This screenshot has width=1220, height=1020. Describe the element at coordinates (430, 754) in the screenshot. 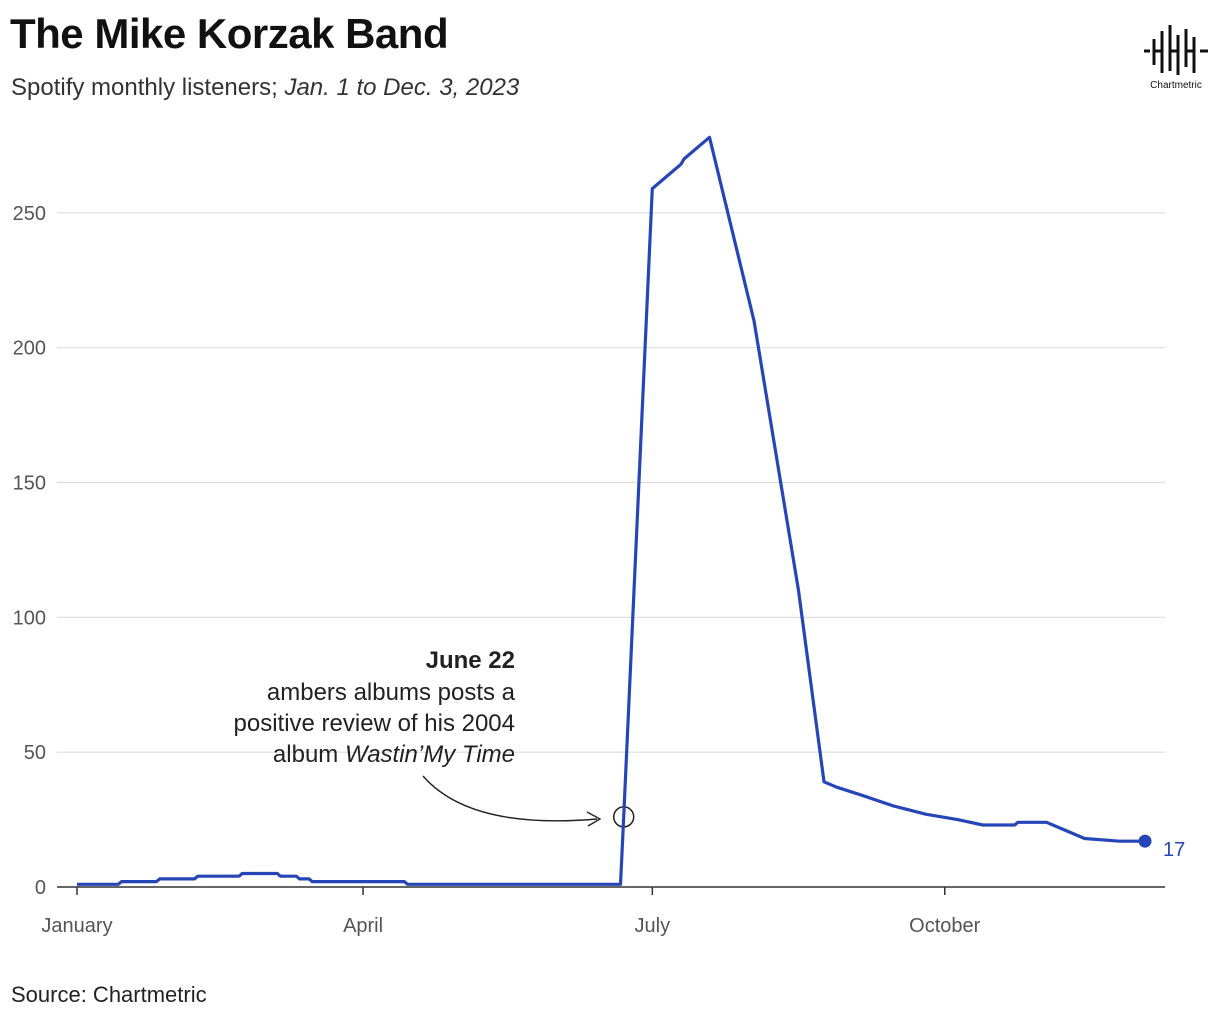

I see `annotation-album-title: Wastin’My Time` at that location.